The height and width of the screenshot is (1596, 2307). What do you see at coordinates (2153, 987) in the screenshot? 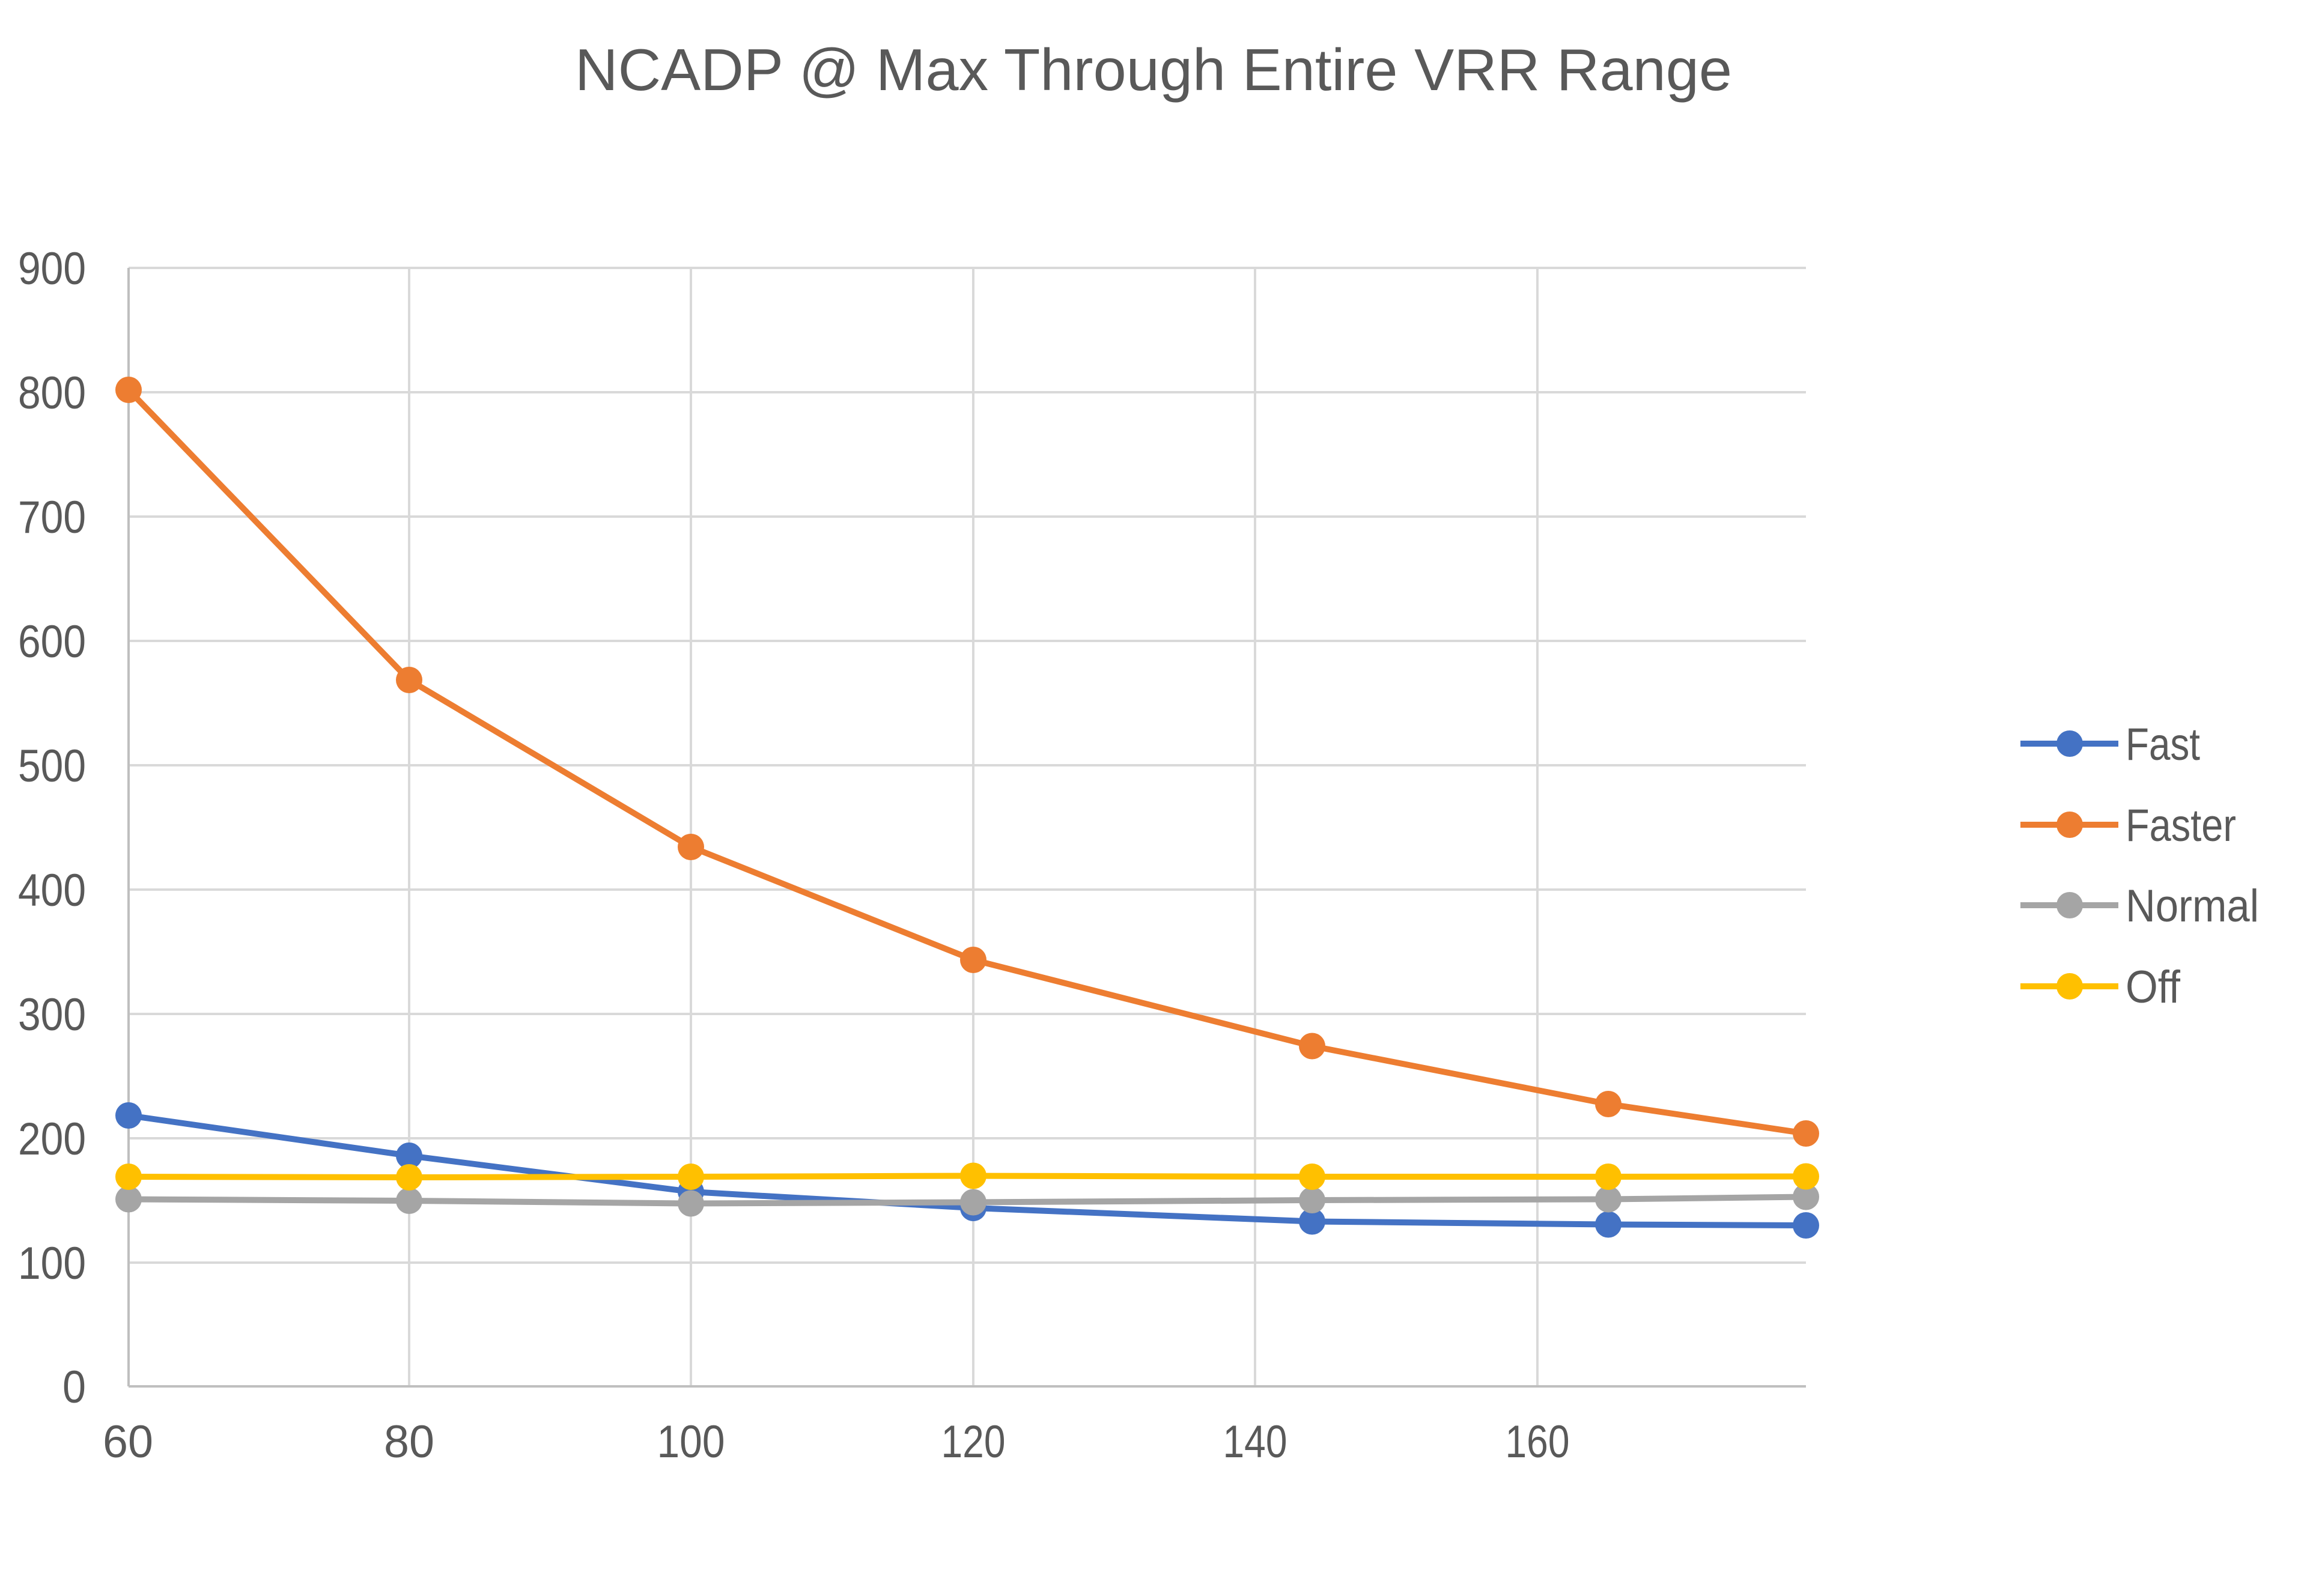
I see `svg-text: Off` at bounding box center [2153, 987].